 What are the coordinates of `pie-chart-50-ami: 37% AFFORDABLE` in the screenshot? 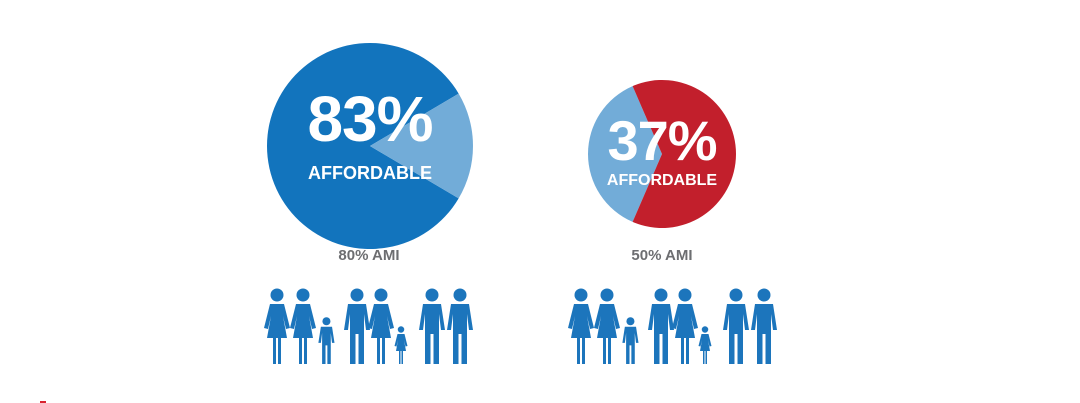 It's located at (662, 154).